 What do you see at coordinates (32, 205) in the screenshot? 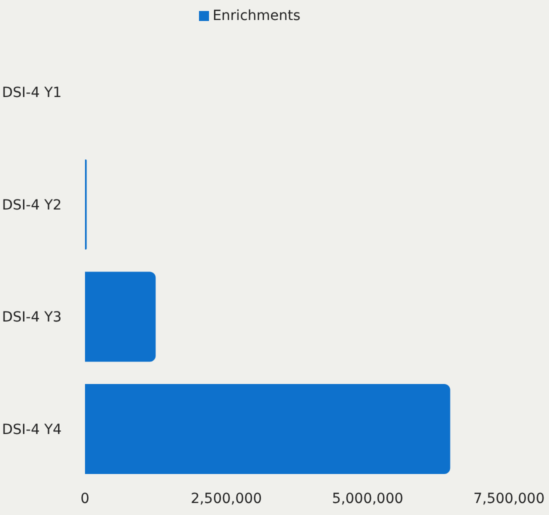
I see `y-tick-label: DSI-4 Y2` at bounding box center [32, 205].